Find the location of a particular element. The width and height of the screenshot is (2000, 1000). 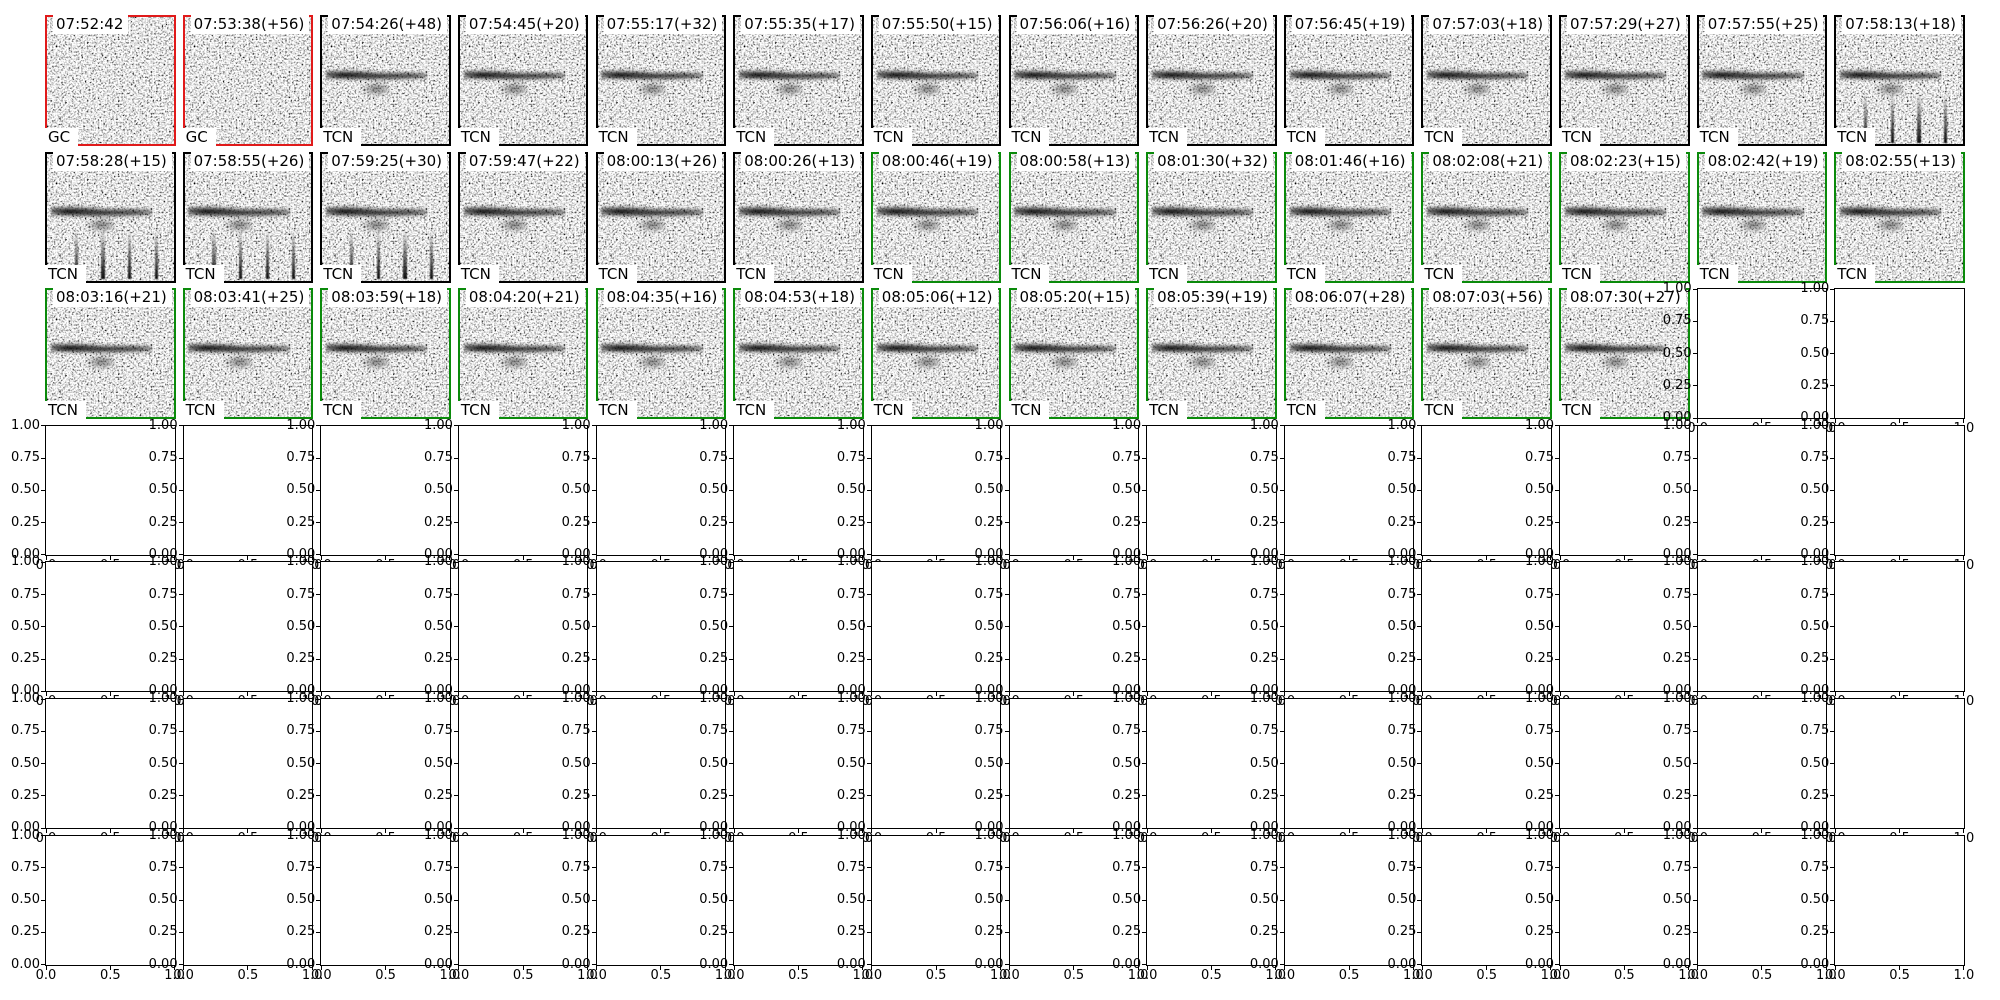

panel-title: 07:55:17(+32) is located at coordinates (663, 24).